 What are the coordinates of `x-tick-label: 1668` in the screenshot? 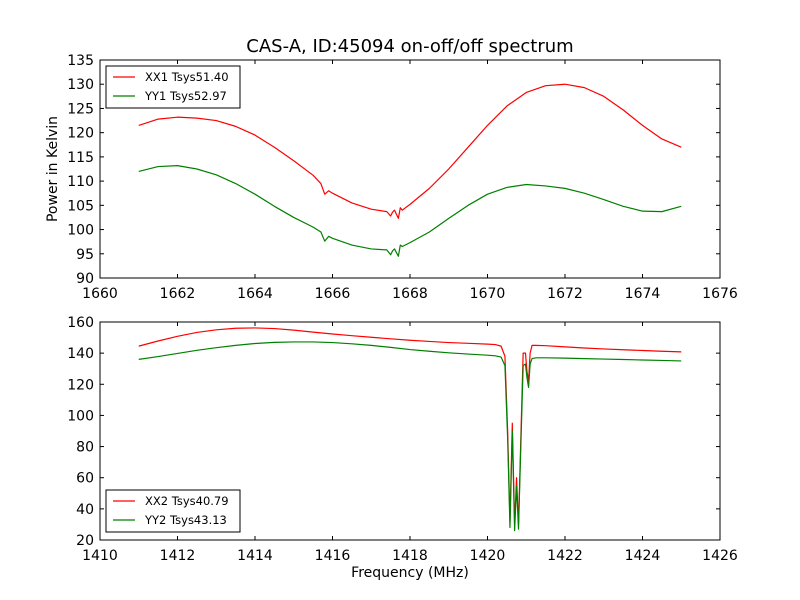 It's located at (410, 294).